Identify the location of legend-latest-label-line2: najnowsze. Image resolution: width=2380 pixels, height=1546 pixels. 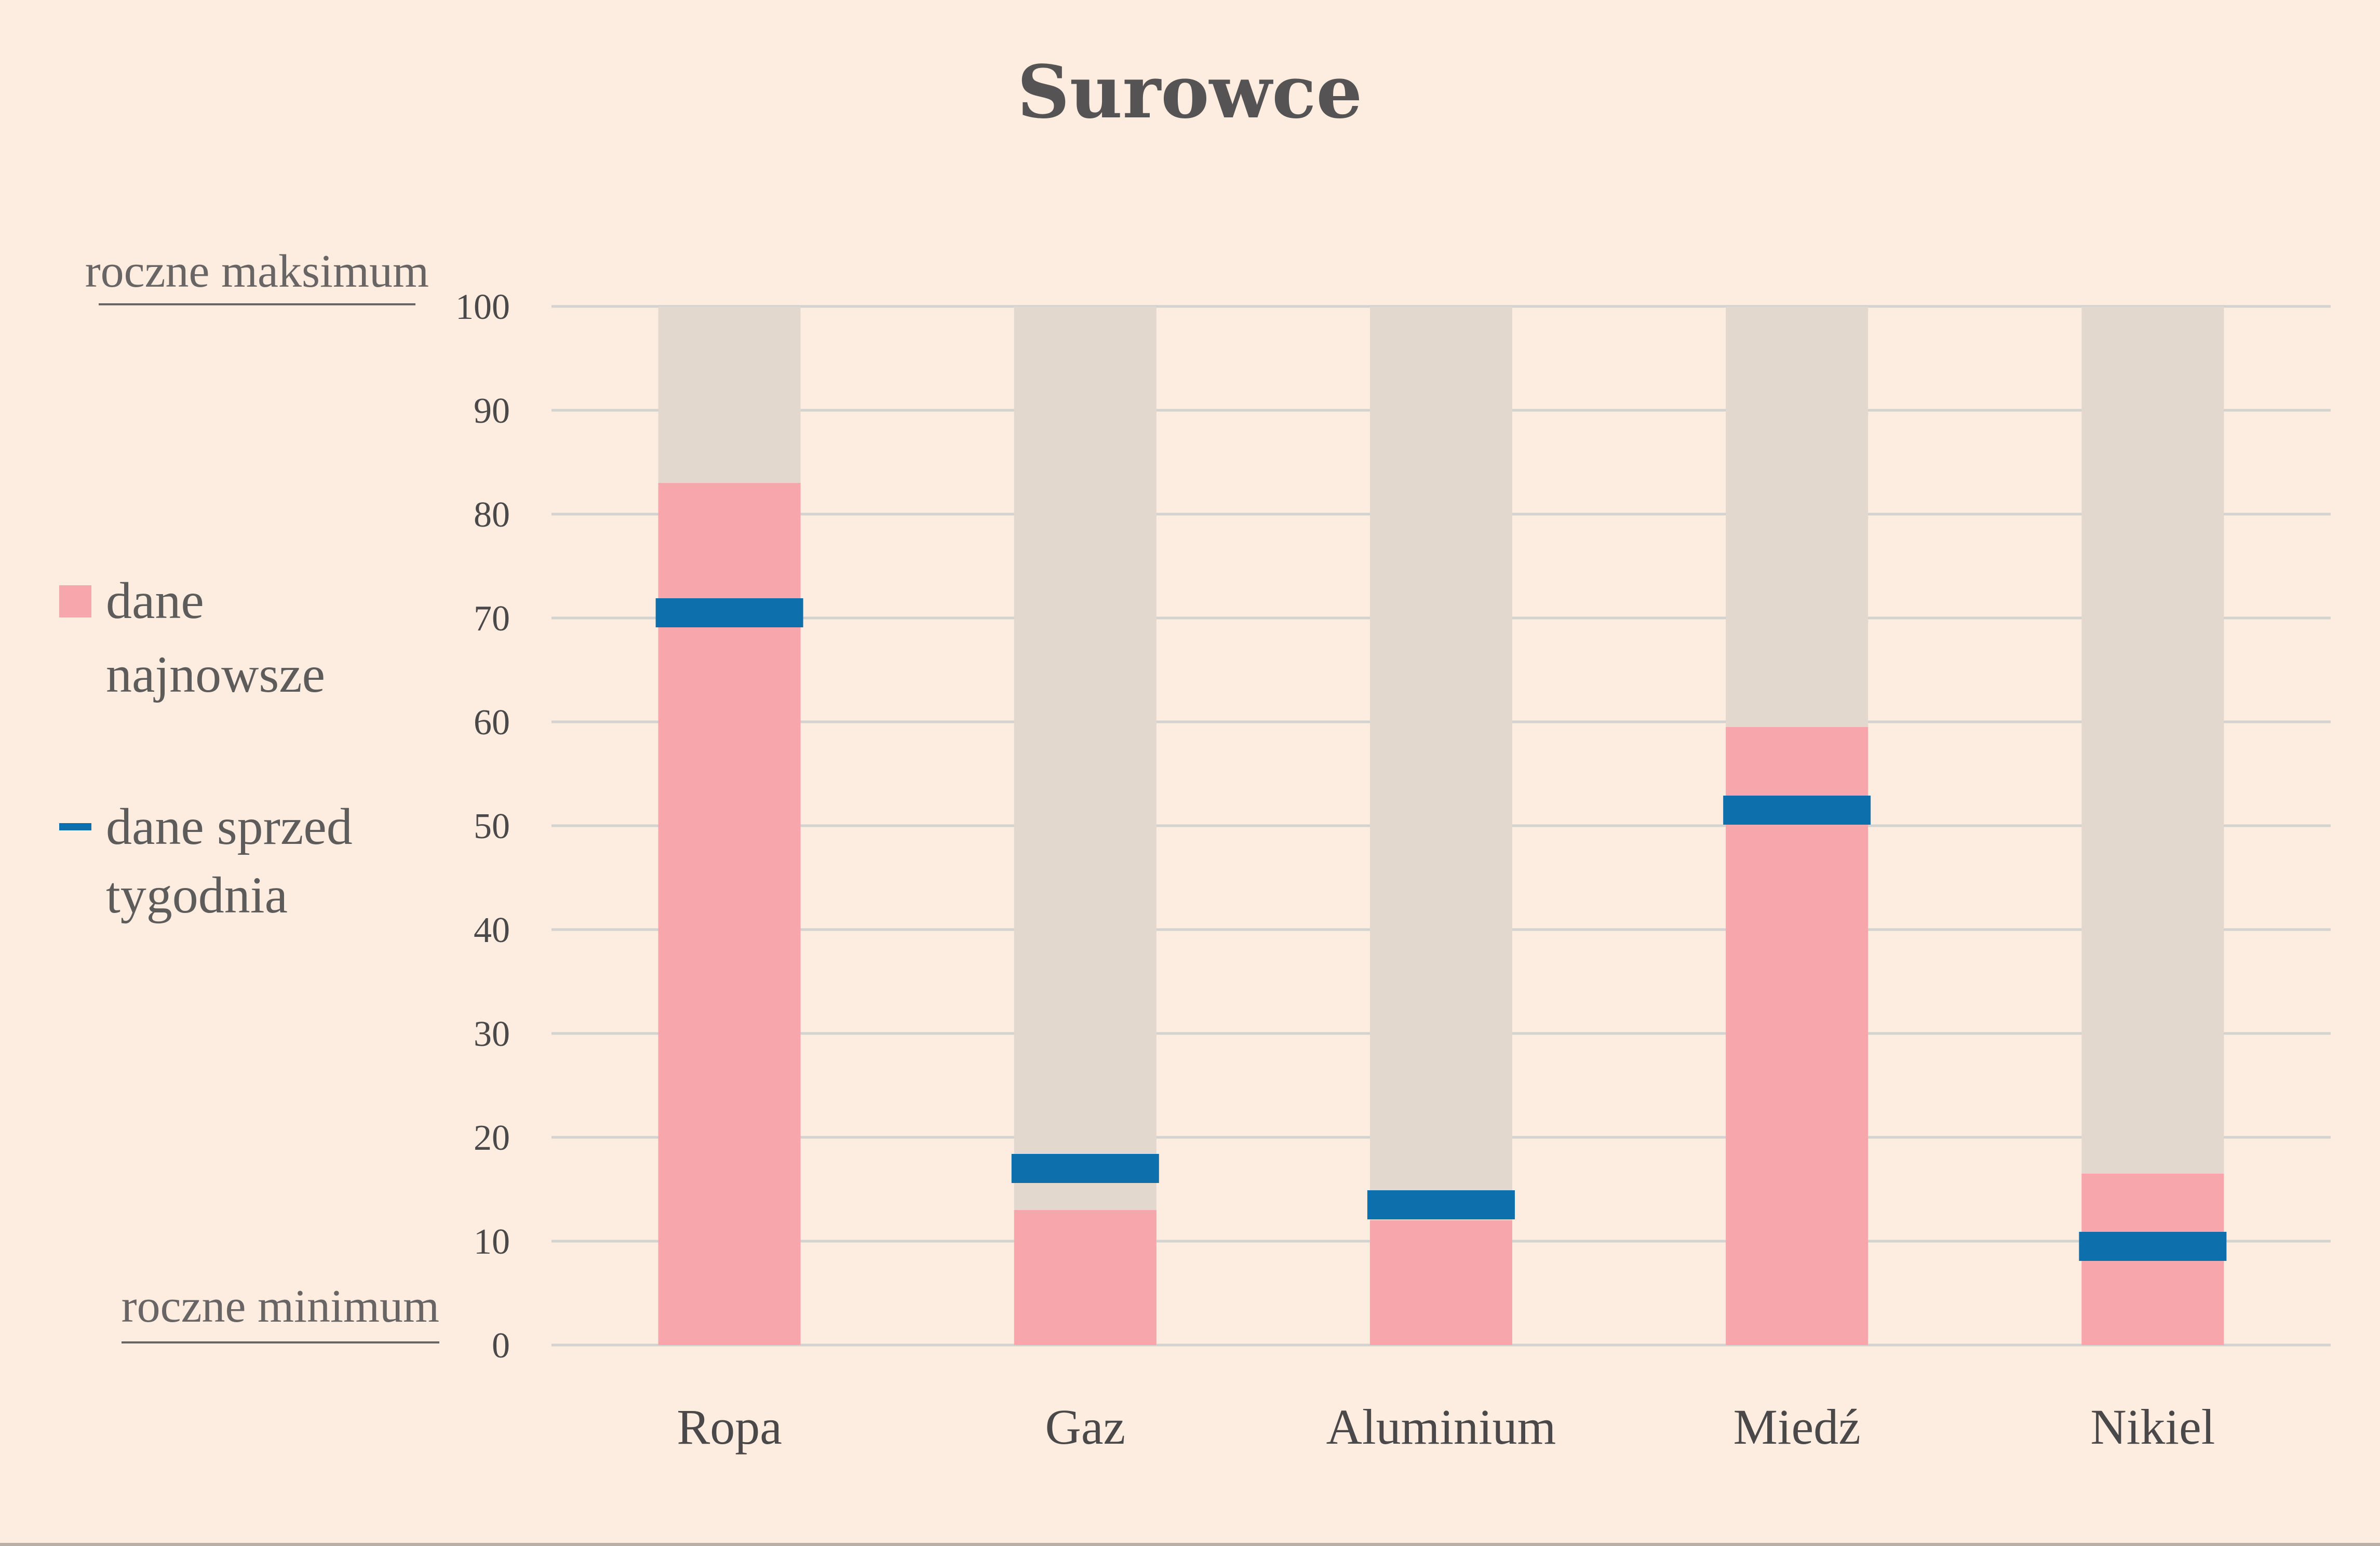
(215, 674).